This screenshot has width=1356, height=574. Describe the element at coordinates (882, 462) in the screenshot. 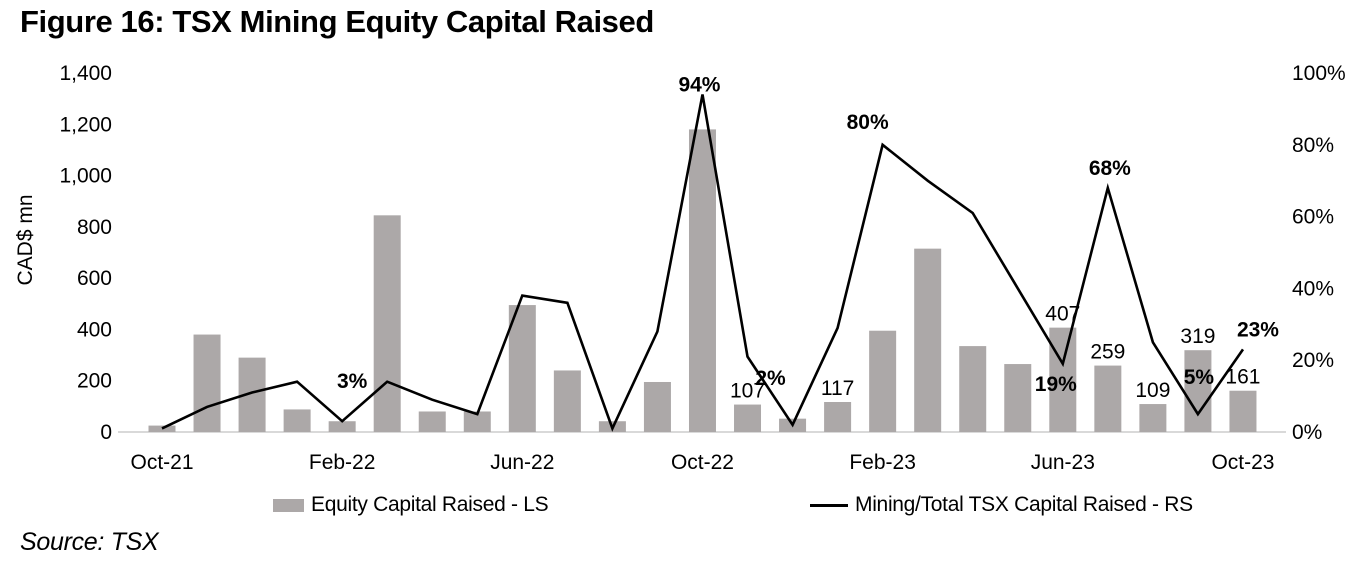

I see `x-axis-tick: Feb-23` at that location.